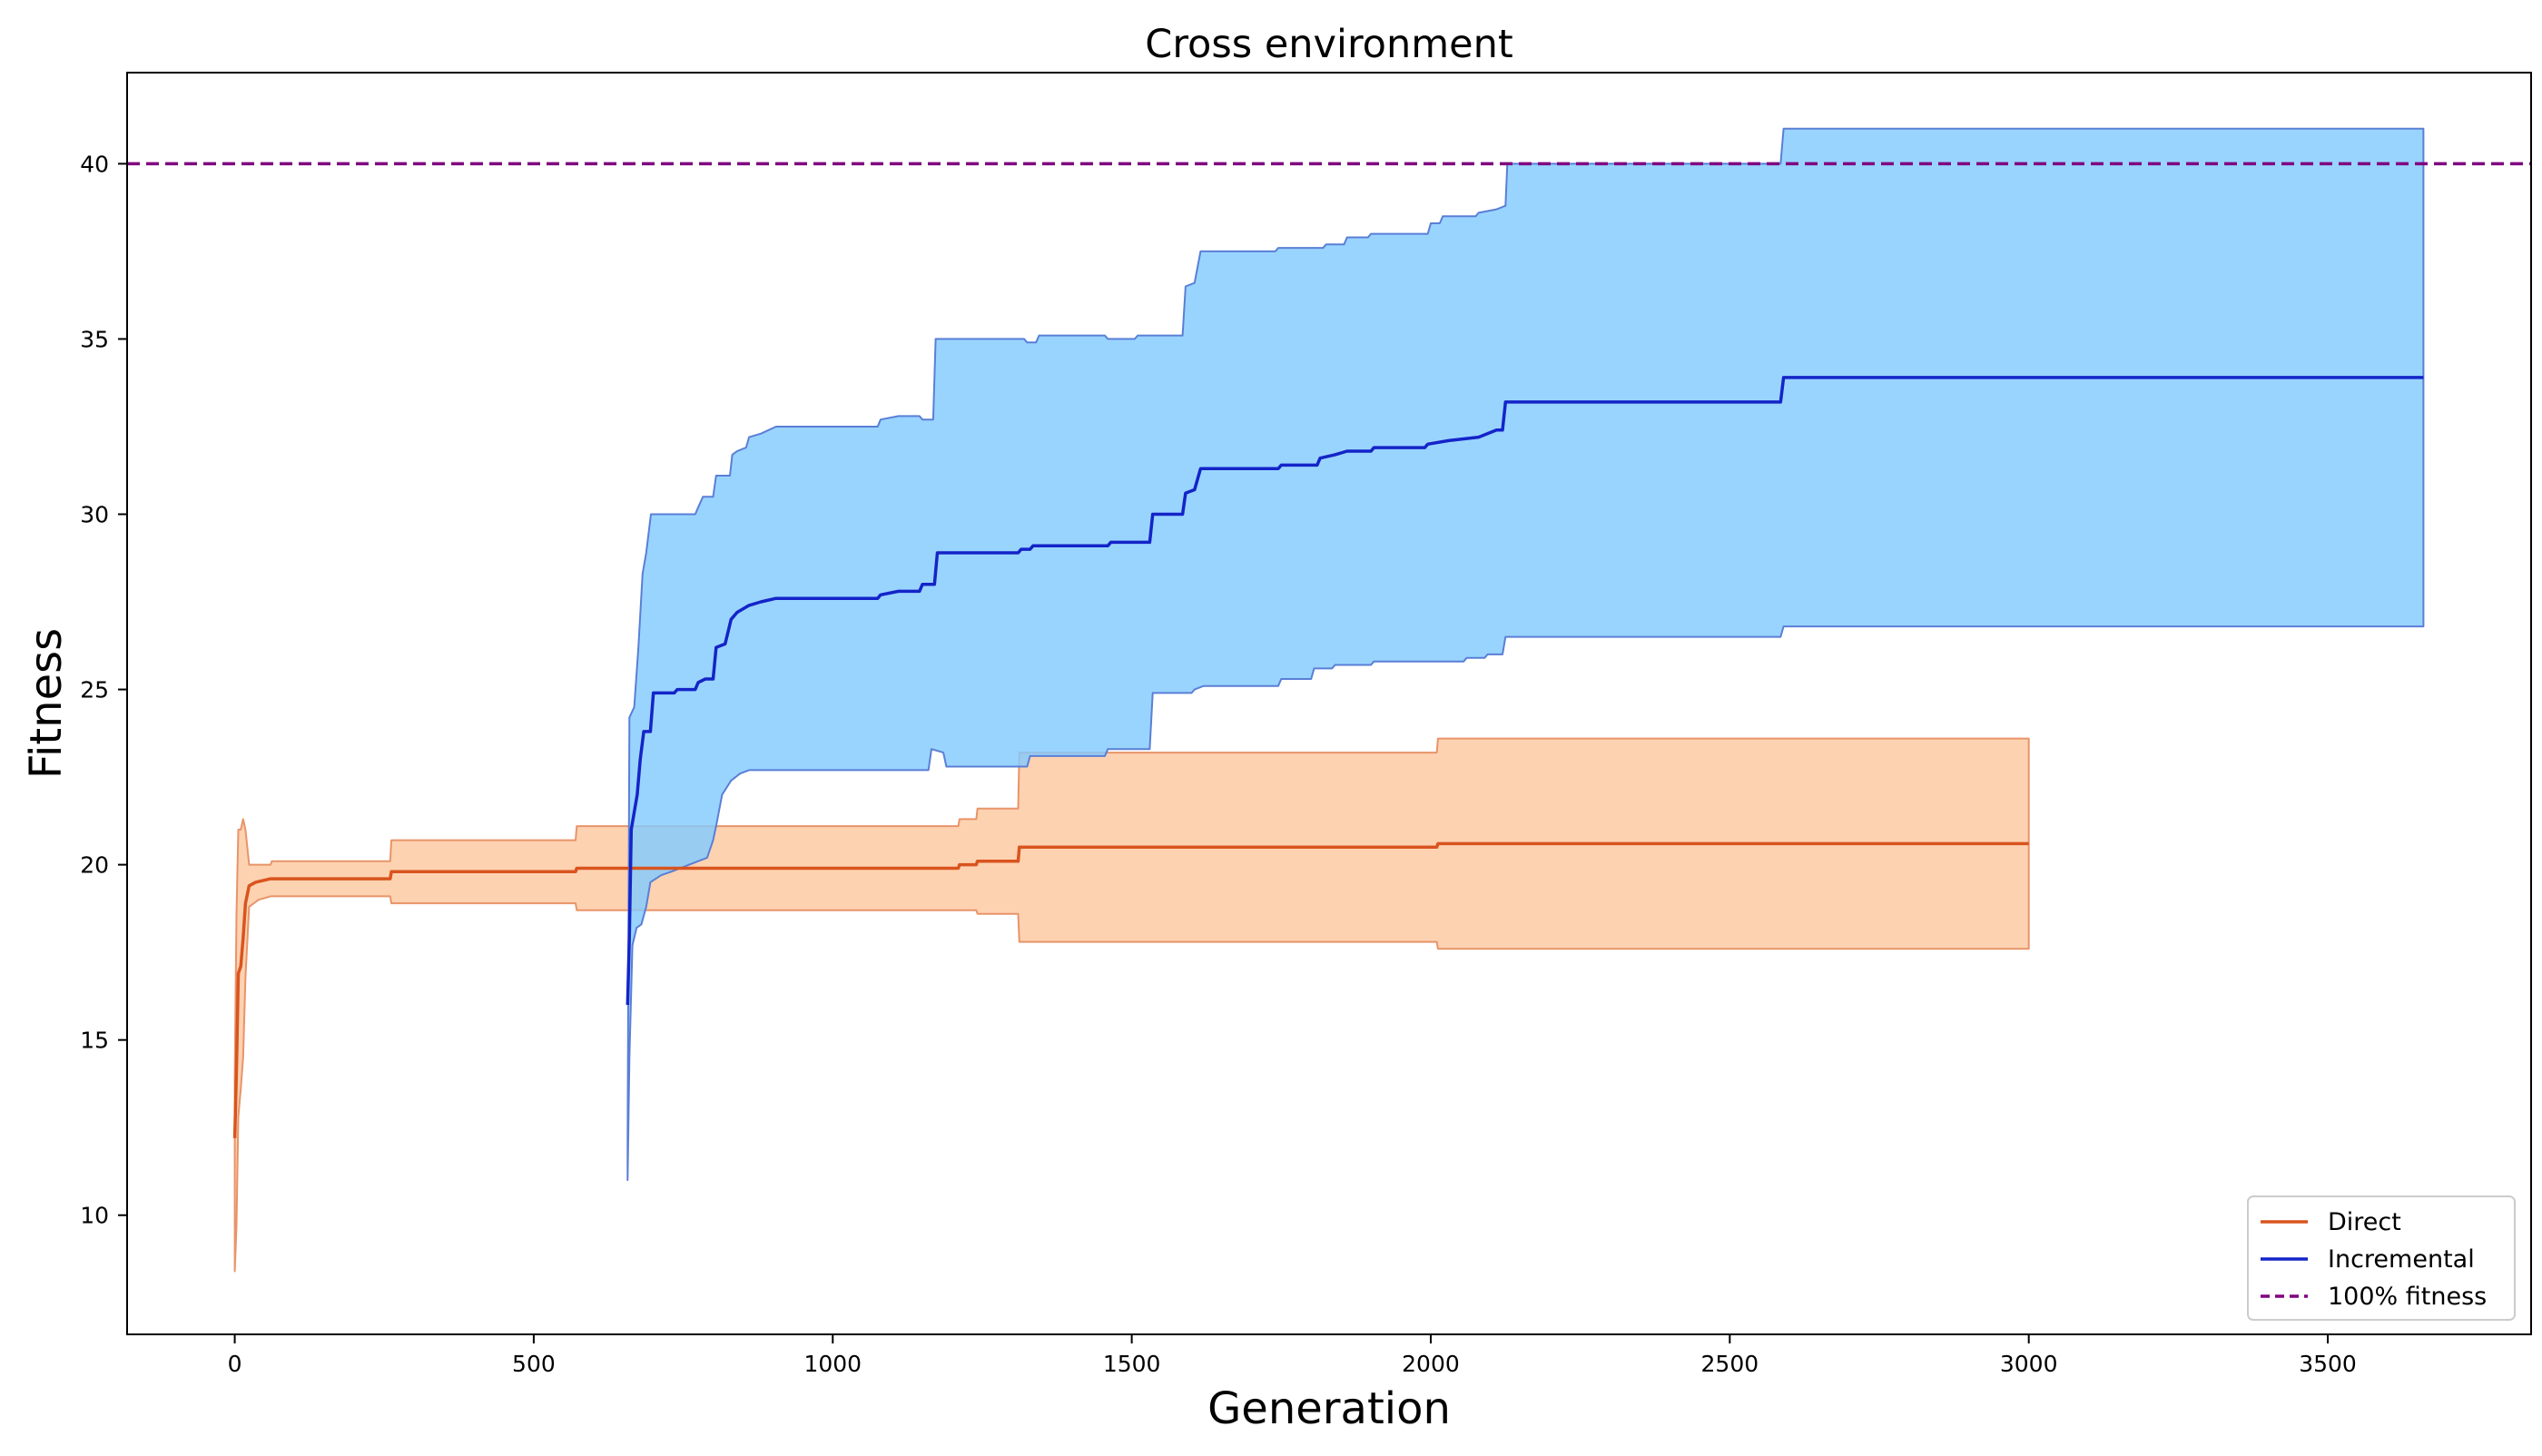 This screenshot has width=2542, height=1456. I want to click on y-tick-label-25: 25, so click(94, 690).